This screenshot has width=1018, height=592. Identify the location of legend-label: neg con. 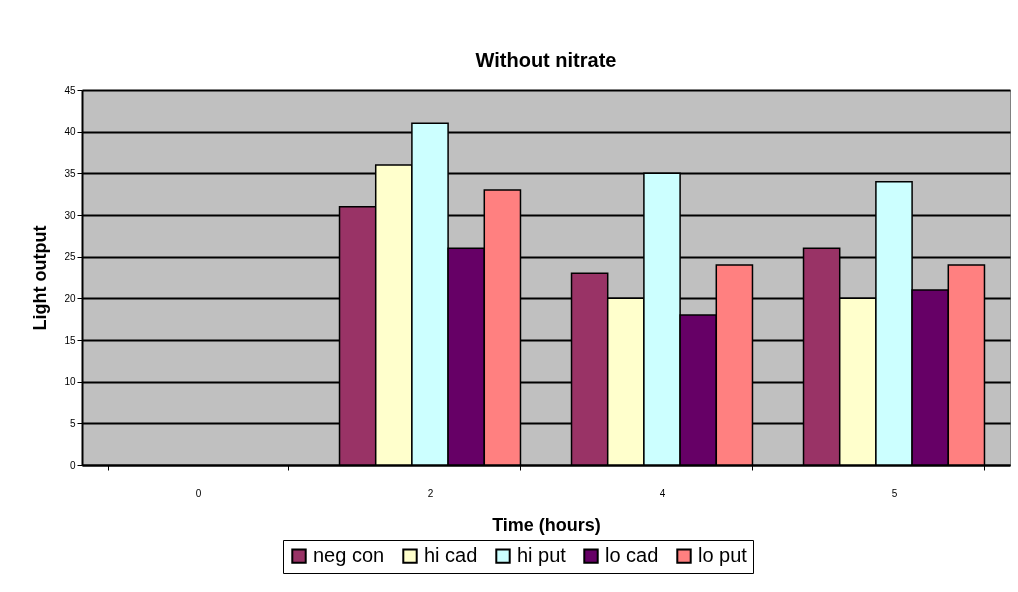
(349, 555).